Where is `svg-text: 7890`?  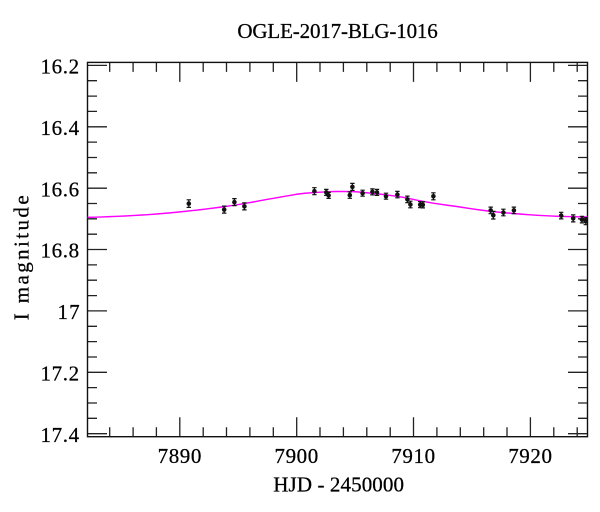 svg-text: 7890 is located at coordinates (180, 456).